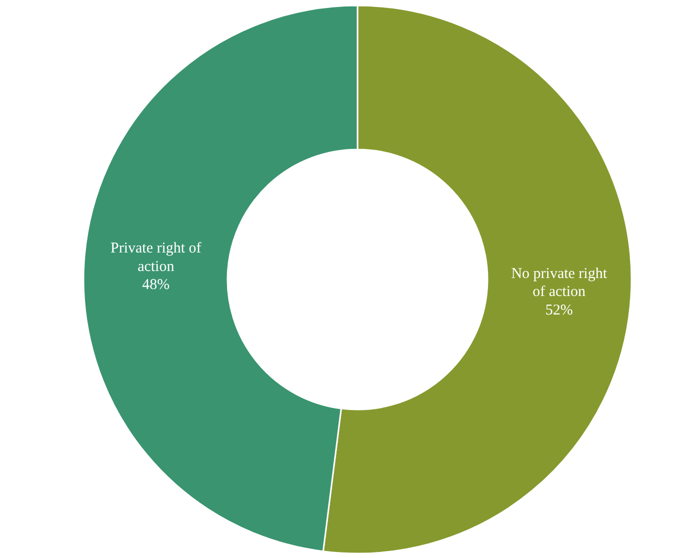 The image size is (700, 558). What do you see at coordinates (559, 283) in the screenshot?
I see `slice-label: No private right of action` at bounding box center [559, 283].